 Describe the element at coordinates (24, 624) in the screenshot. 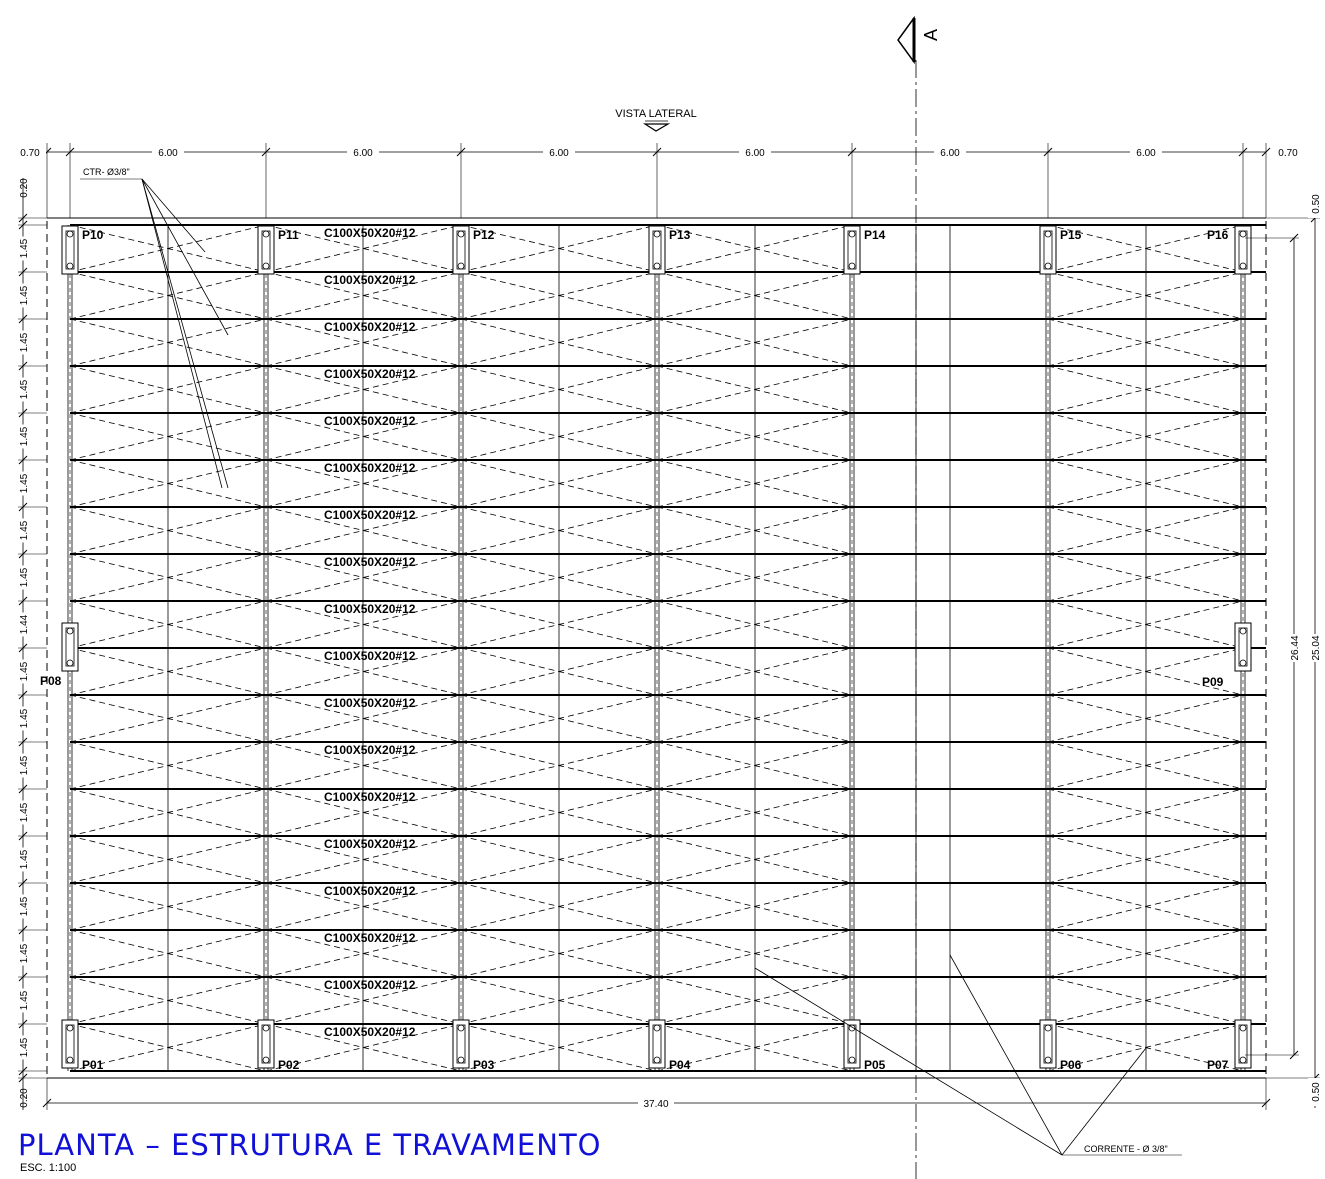

I see `left-dimension-text: 1.44` at that location.